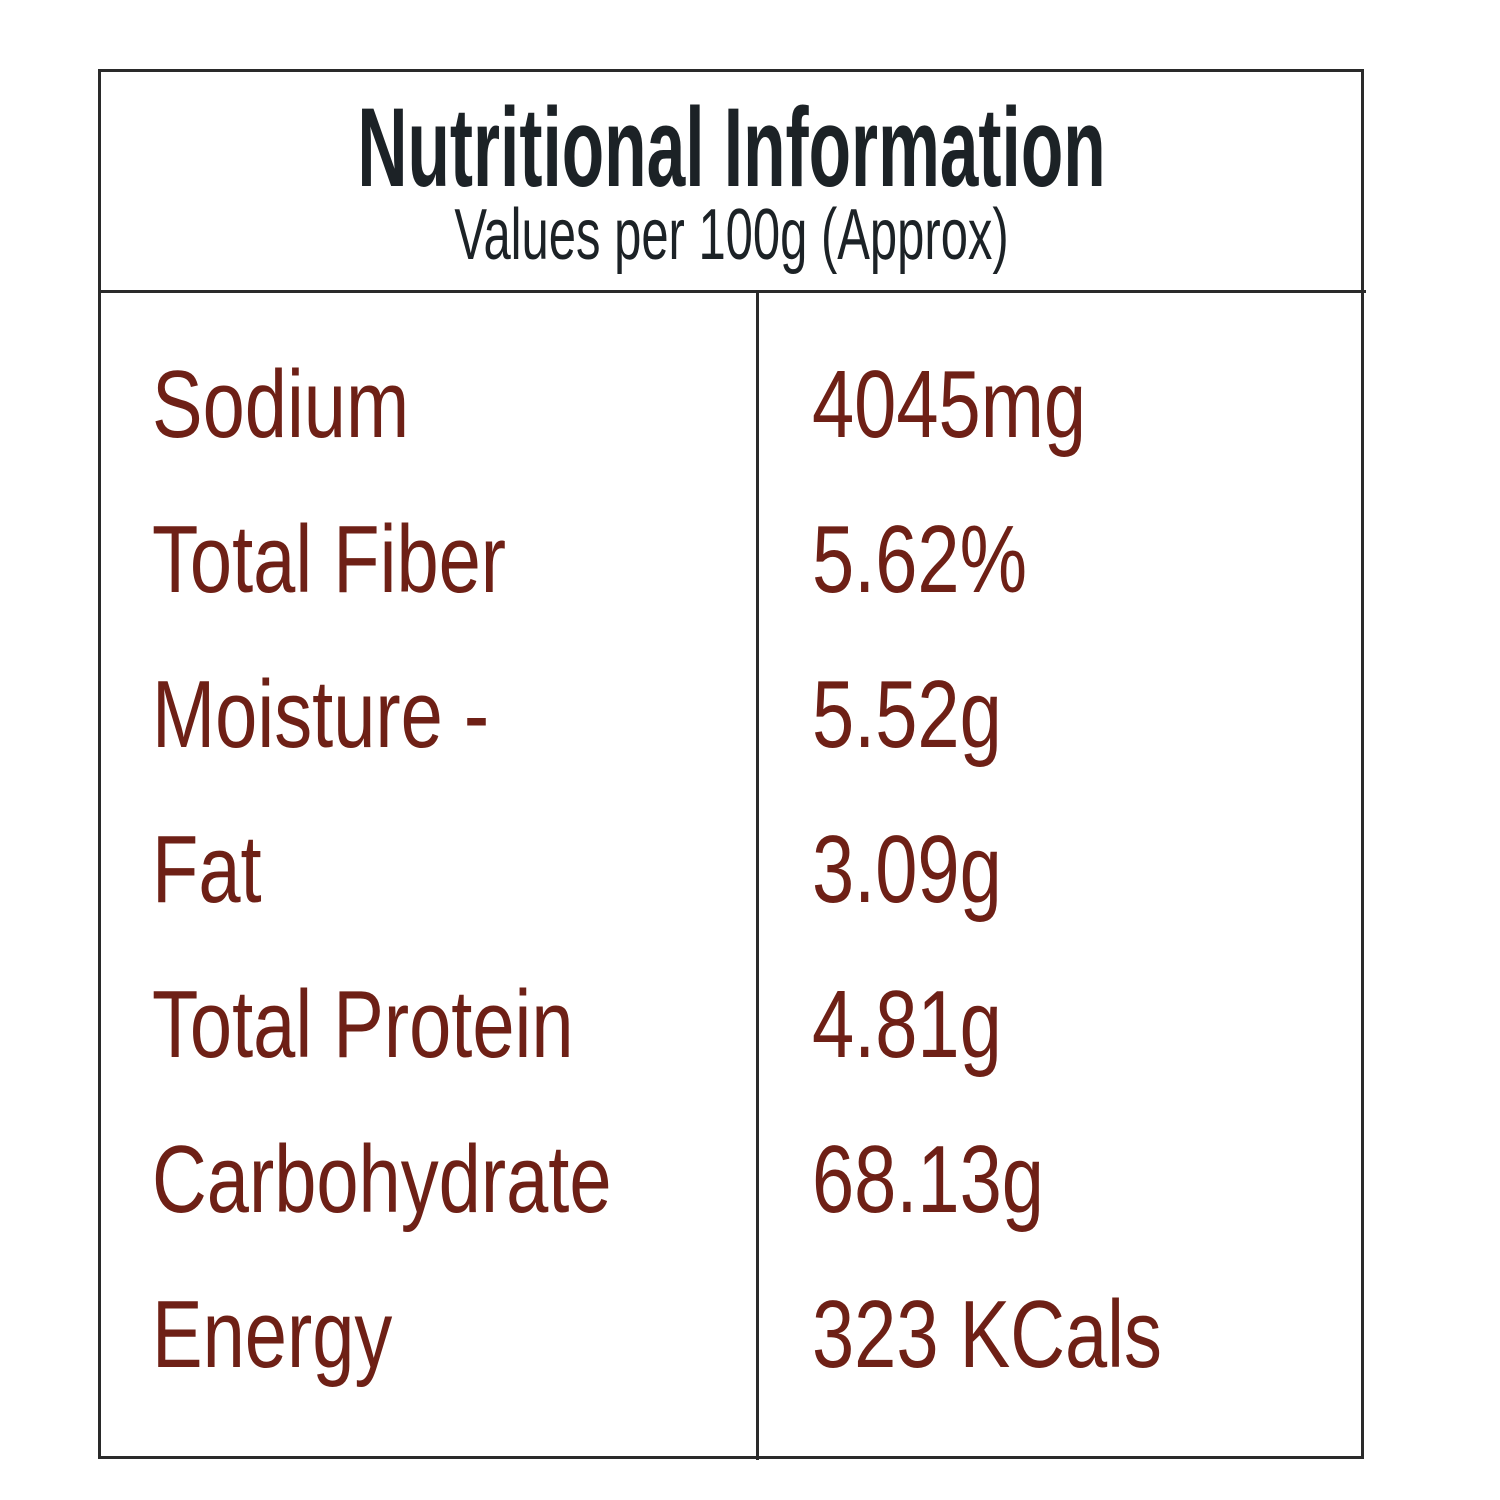  What do you see at coordinates (907, 869) in the screenshot?
I see `nutrient-value: 3.09g` at bounding box center [907, 869].